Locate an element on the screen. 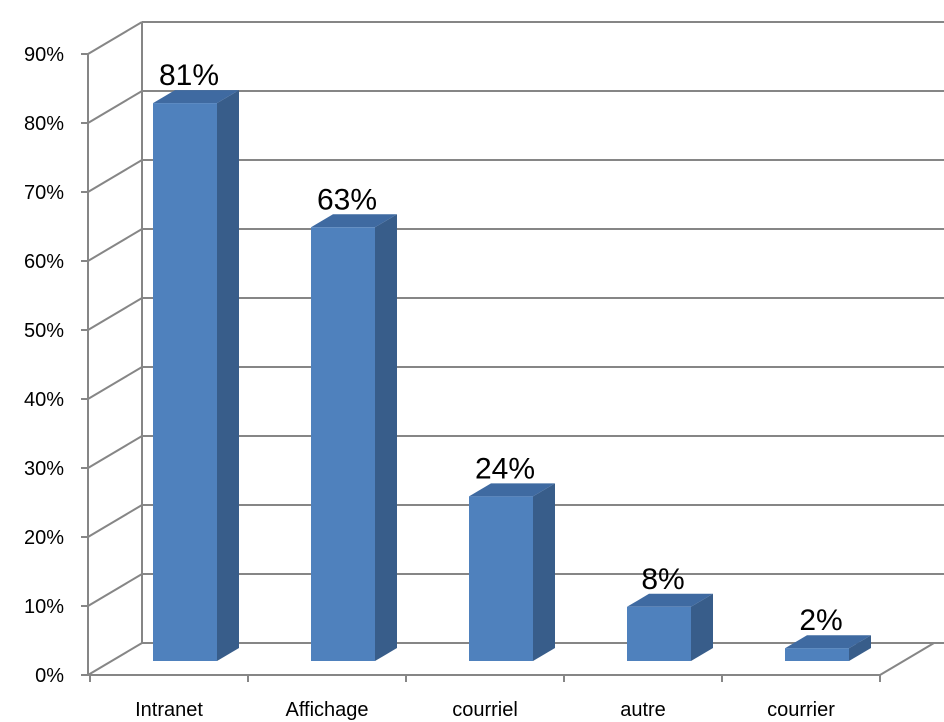  x-tick-label: courrier is located at coordinates (801, 710).